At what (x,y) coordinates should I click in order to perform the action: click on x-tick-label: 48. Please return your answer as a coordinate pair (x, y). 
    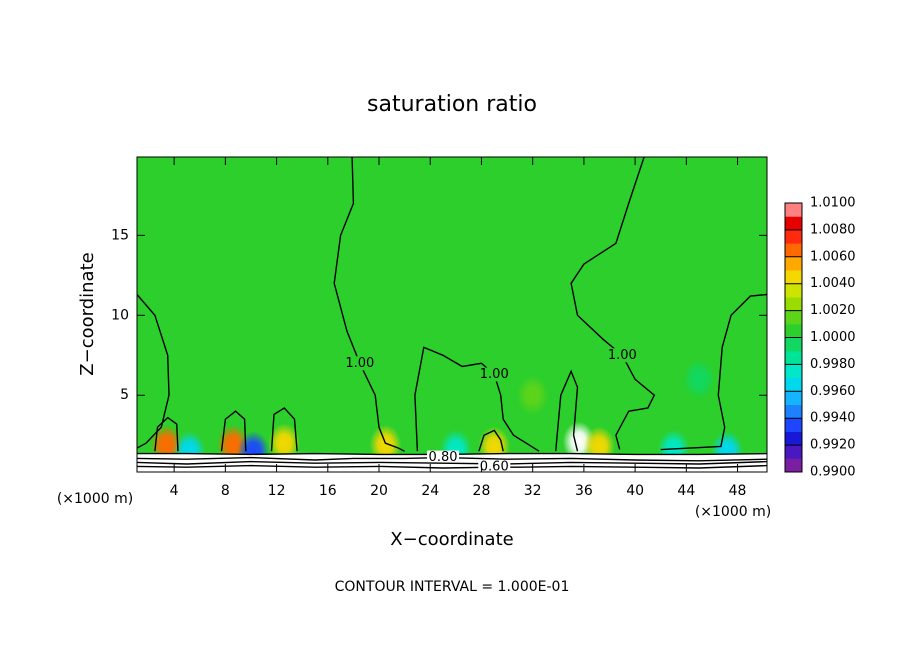
    Looking at the image, I should click on (738, 491).